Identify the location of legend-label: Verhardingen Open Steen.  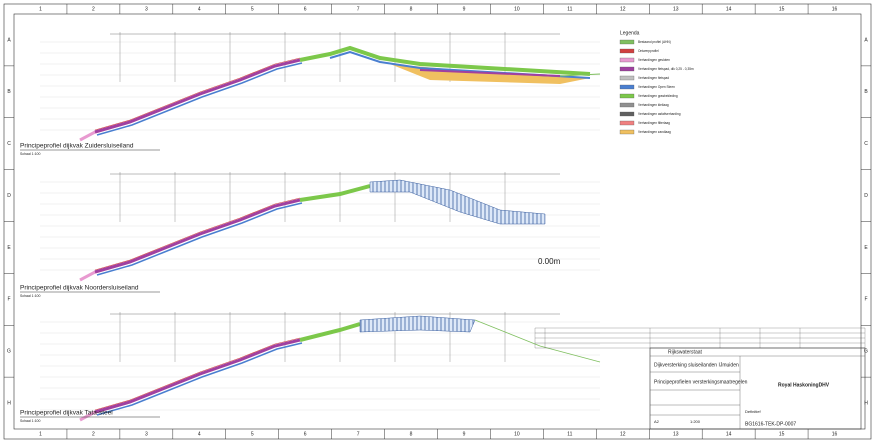
(656, 87).